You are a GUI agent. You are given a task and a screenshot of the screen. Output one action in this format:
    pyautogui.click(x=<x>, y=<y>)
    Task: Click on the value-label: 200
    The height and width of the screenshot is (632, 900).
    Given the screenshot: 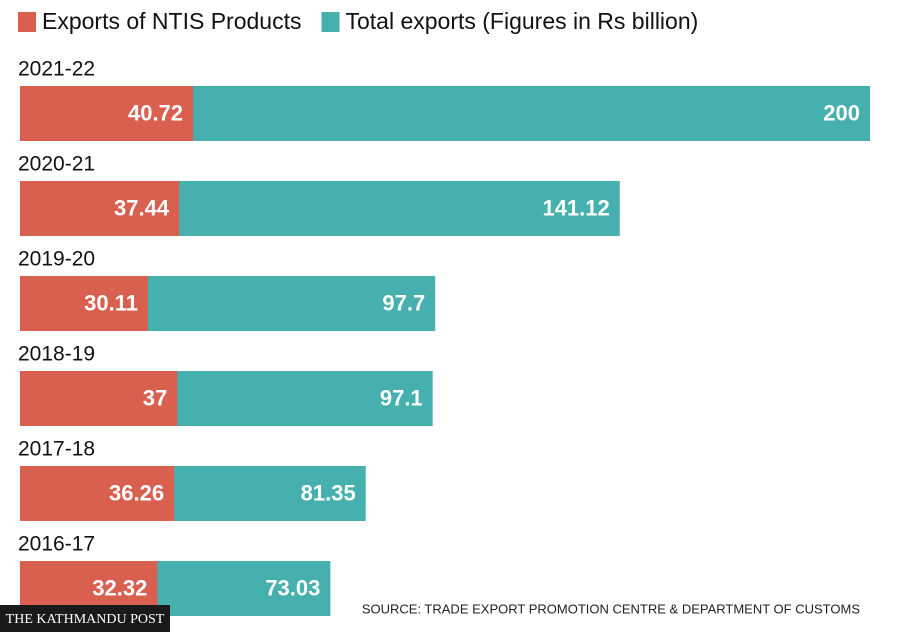 What is the action you would take?
    pyautogui.click(x=841, y=112)
    